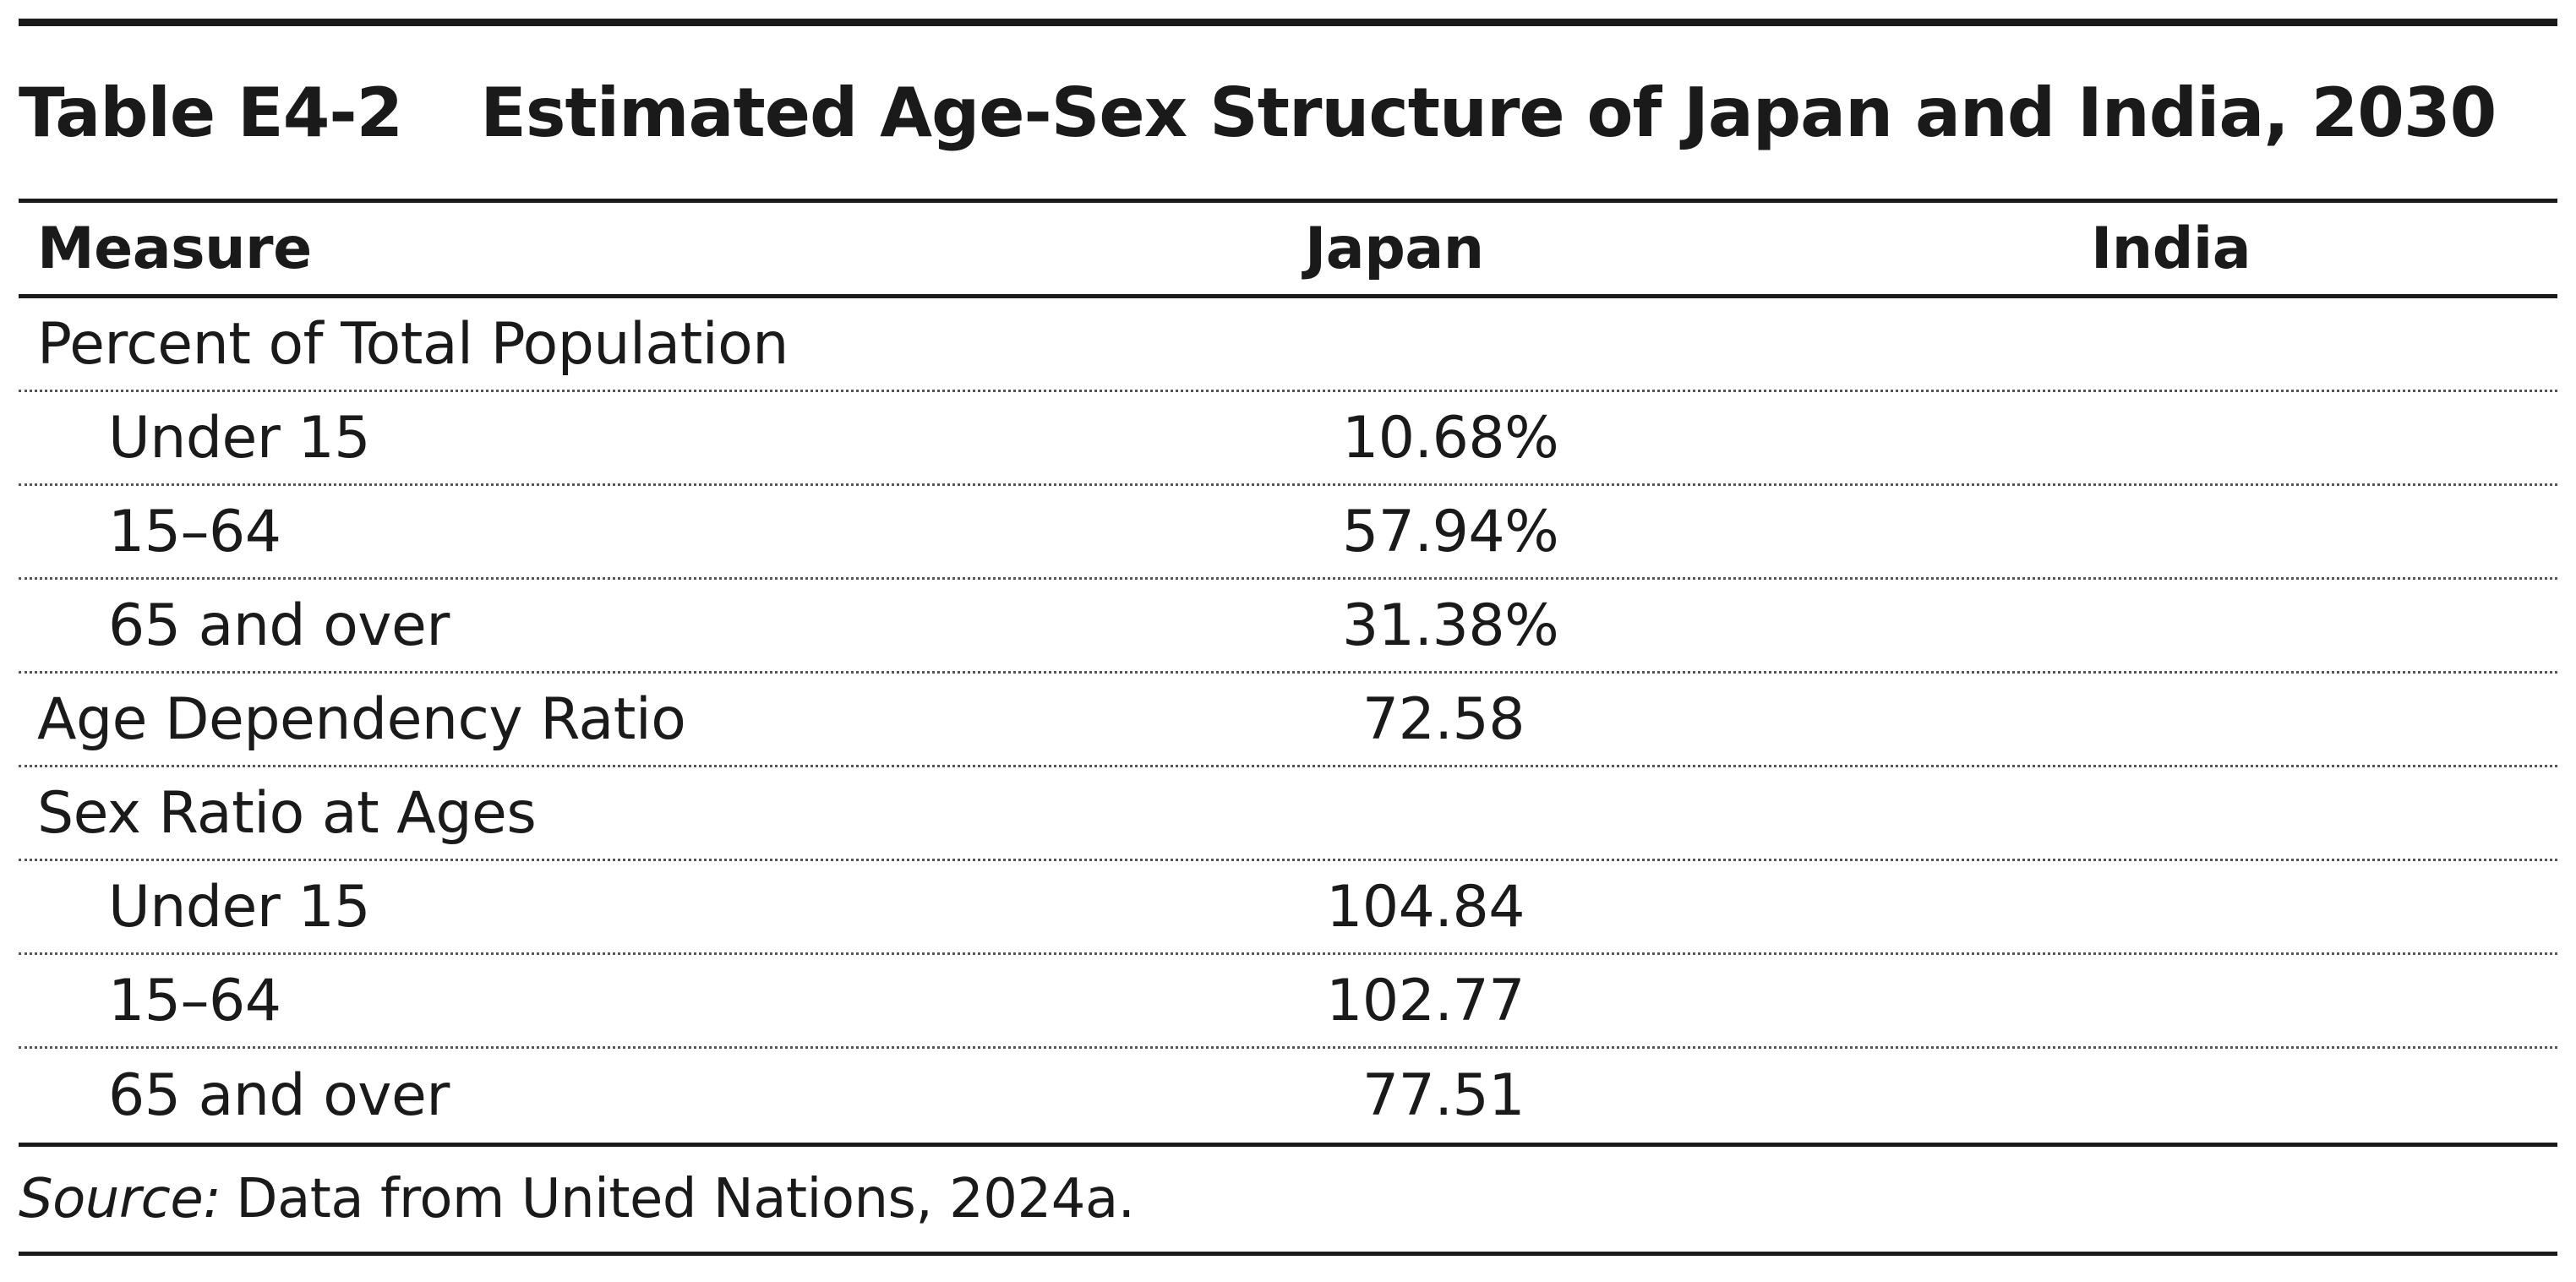  I want to click on row-label: Percent of Total Population, so click(413, 344).